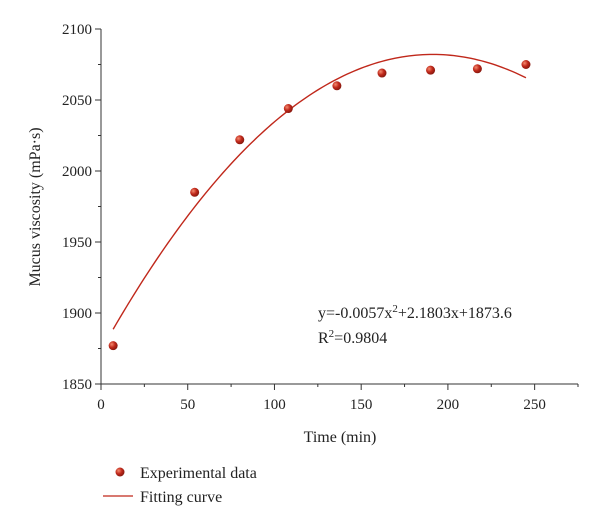 The image size is (600, 531). What do you see at coordinates (180, 485) in the screenshot?
I see `legend: Experimental data Fitting curve` at bounding box center [180, 485].